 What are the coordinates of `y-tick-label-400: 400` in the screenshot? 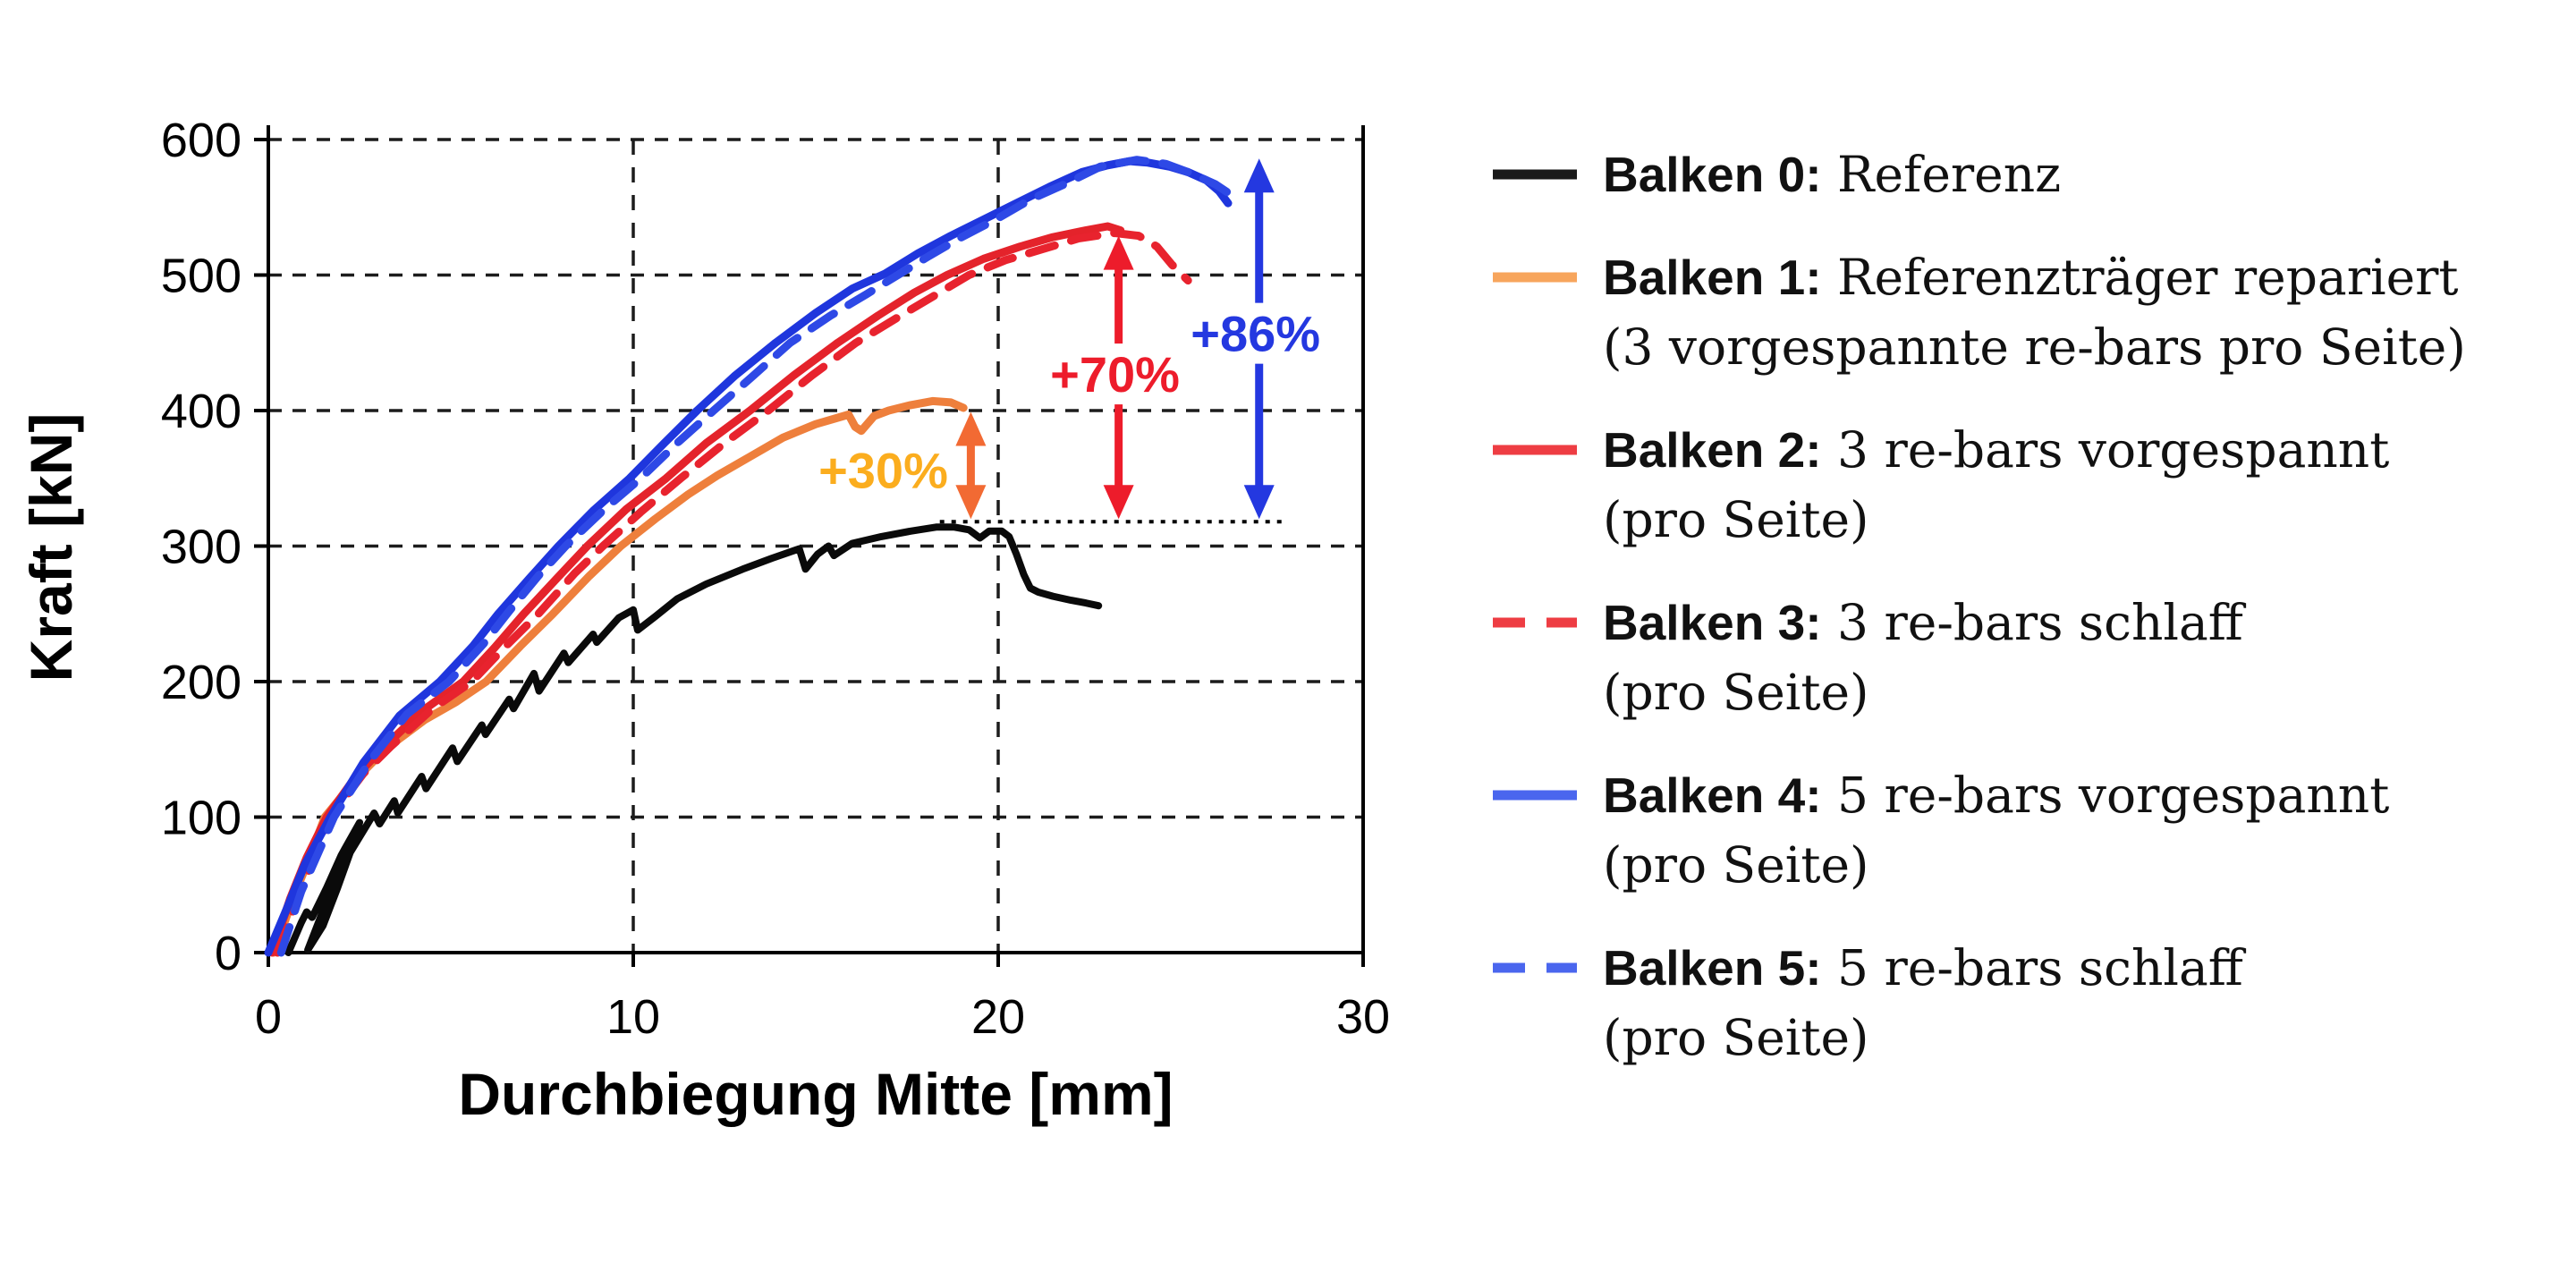 It's located at (201, 411).